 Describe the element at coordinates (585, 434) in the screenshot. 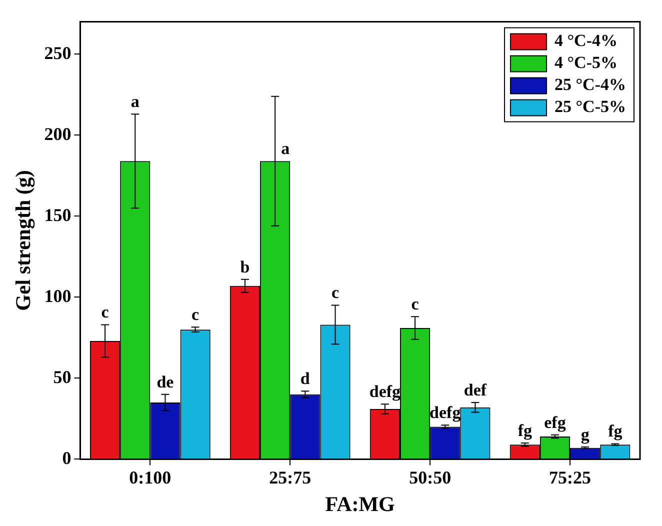

I see `data-label: g` at that location.